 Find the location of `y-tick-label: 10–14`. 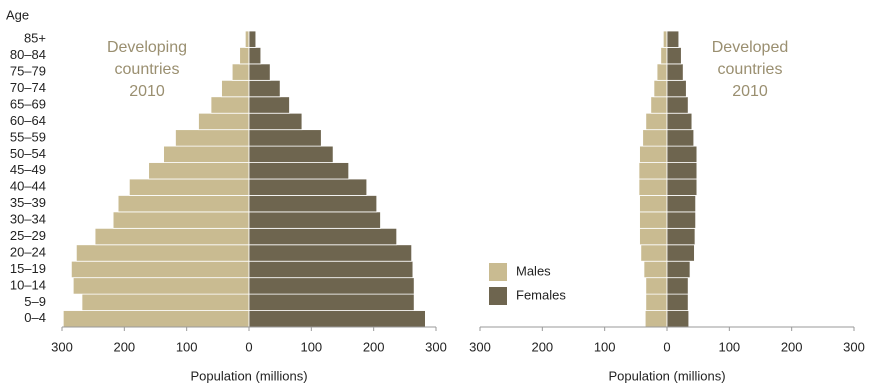

y-tick-label: 10–14 is located at coordinates (28, 284).